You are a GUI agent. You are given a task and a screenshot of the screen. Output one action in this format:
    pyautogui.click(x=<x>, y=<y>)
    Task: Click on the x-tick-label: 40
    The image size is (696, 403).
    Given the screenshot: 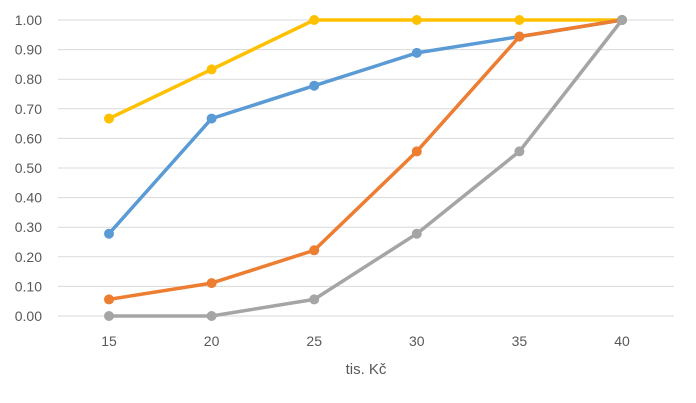 What is the action you would take?
    pyautogui.click(x=622, y=341)
    